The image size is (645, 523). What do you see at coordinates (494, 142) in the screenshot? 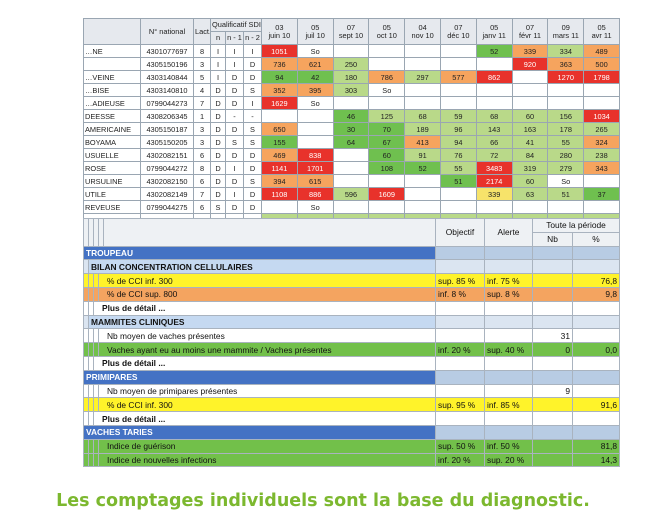
I see `cow-cell-count: 66` at bounding box center [494, 142].